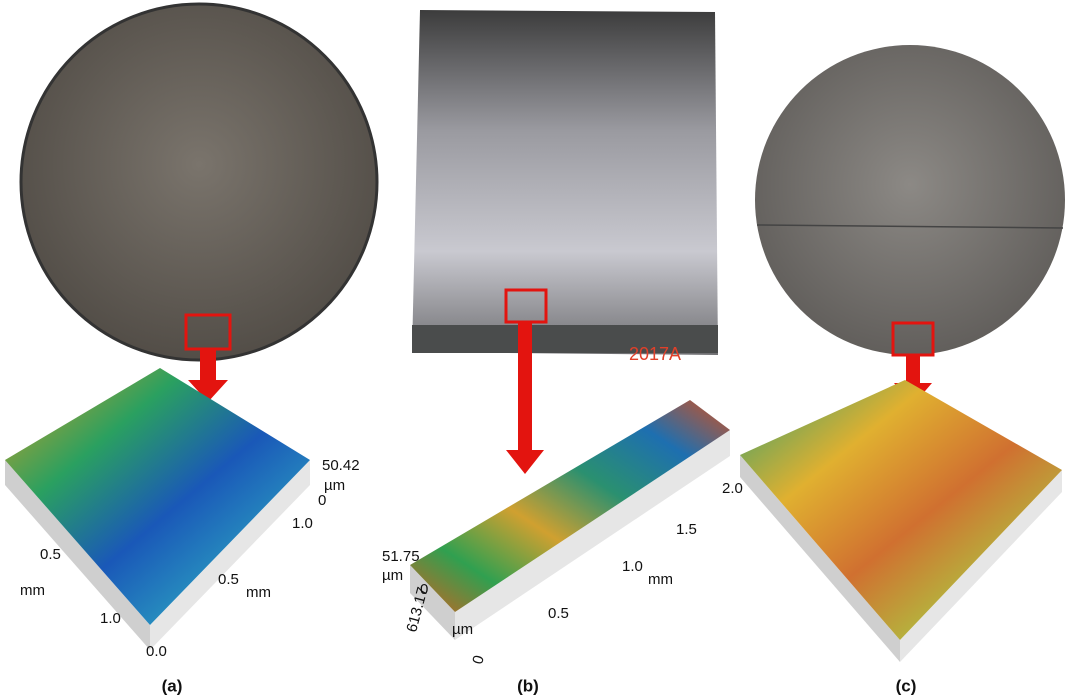 This screenshot has width=1067, height=698. What do you see at coordinates (732, 488) in the screenshot?
I see `axis-label: 2.0` at bounding box center [732, 488].